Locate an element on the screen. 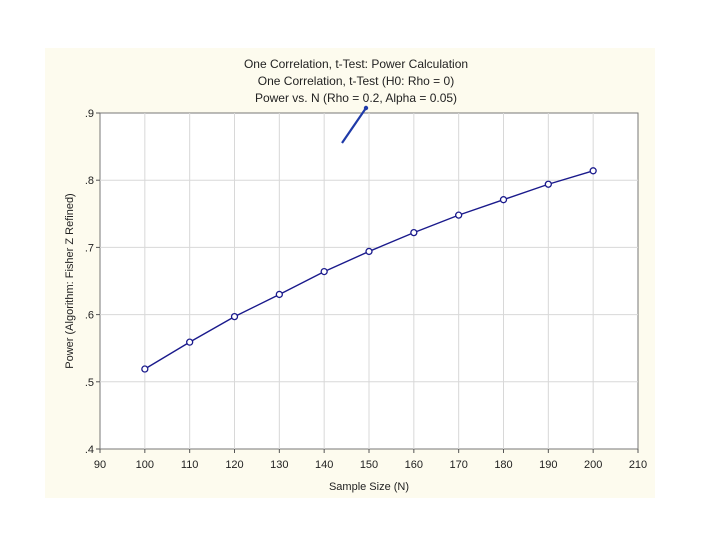 Image resolution: width=720 pixels, height=545 pixels. x-tick-label: 170 is located at coordinates (458, 465).